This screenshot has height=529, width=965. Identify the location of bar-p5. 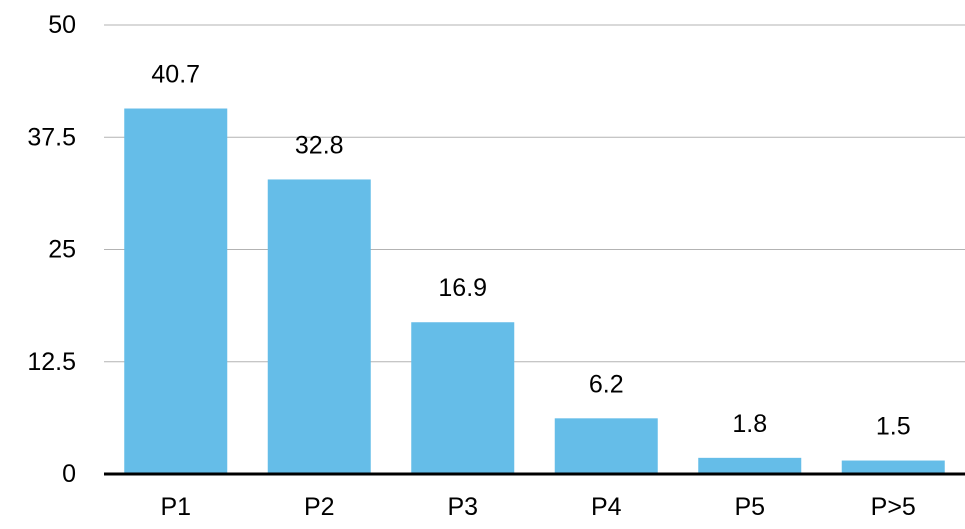
(750, 465).